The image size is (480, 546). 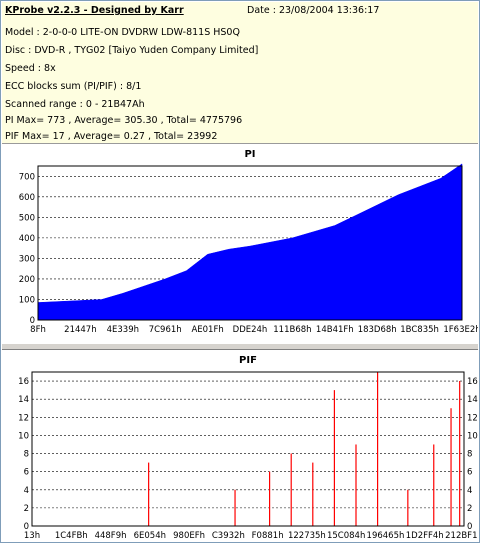 I want to click on y-tick-label: 600, so click(x=27, y=198).